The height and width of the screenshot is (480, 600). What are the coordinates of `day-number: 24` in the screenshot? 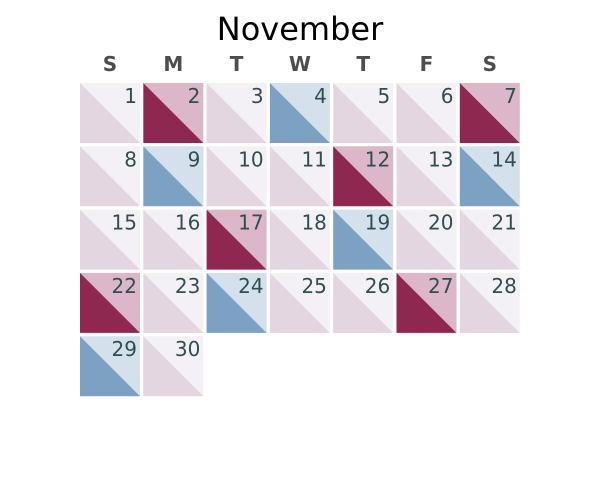 It's located at (250, 286).